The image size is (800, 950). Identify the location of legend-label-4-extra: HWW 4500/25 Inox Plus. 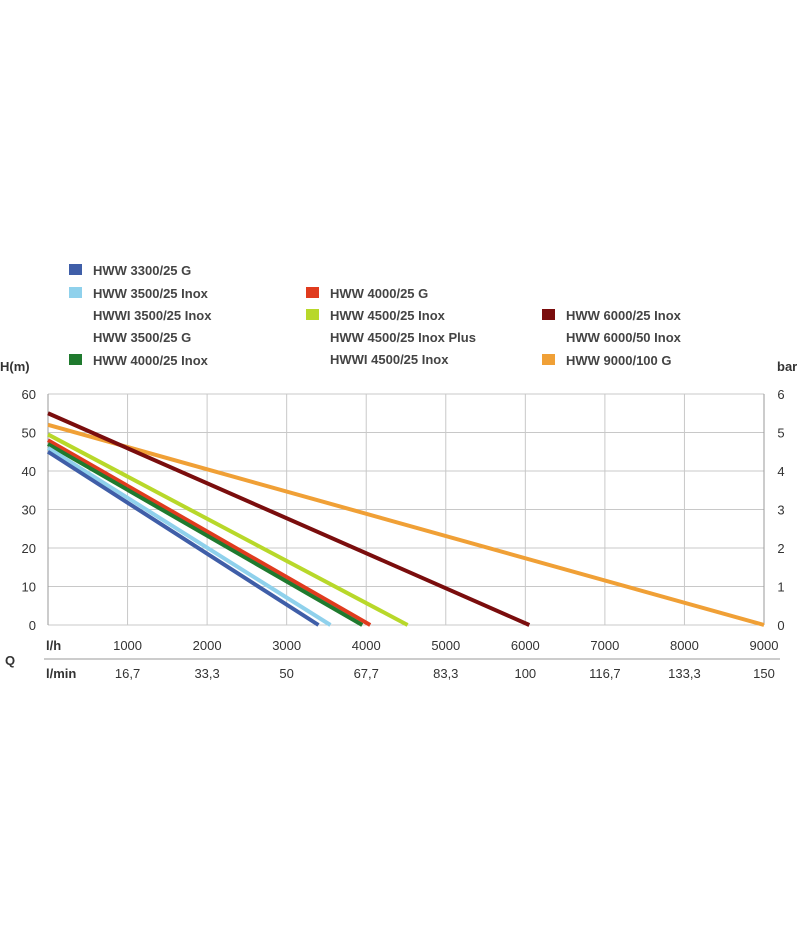
(403, 337).